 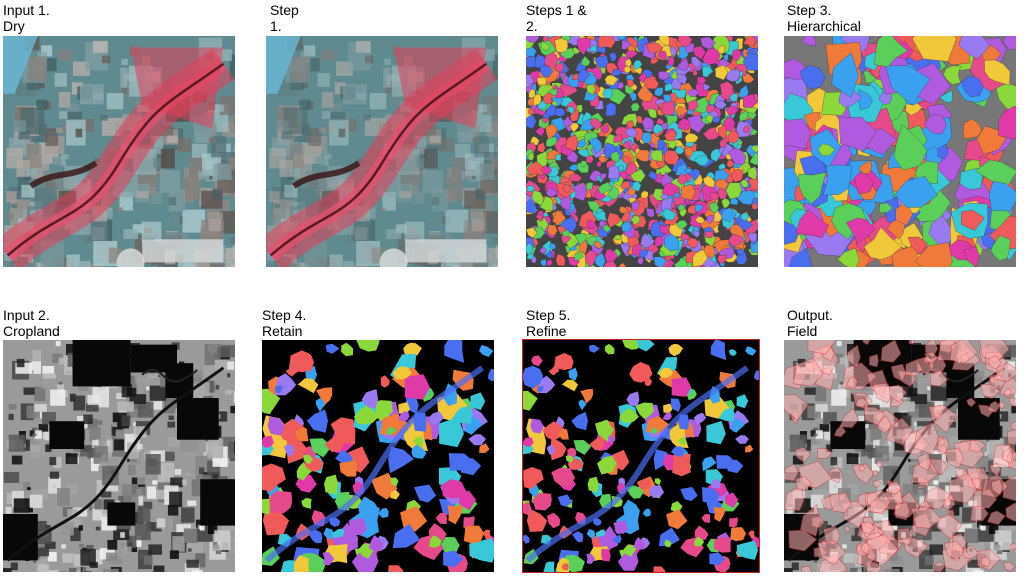 I want to click on dry-season-composite-image, so click(x=119, y=151).